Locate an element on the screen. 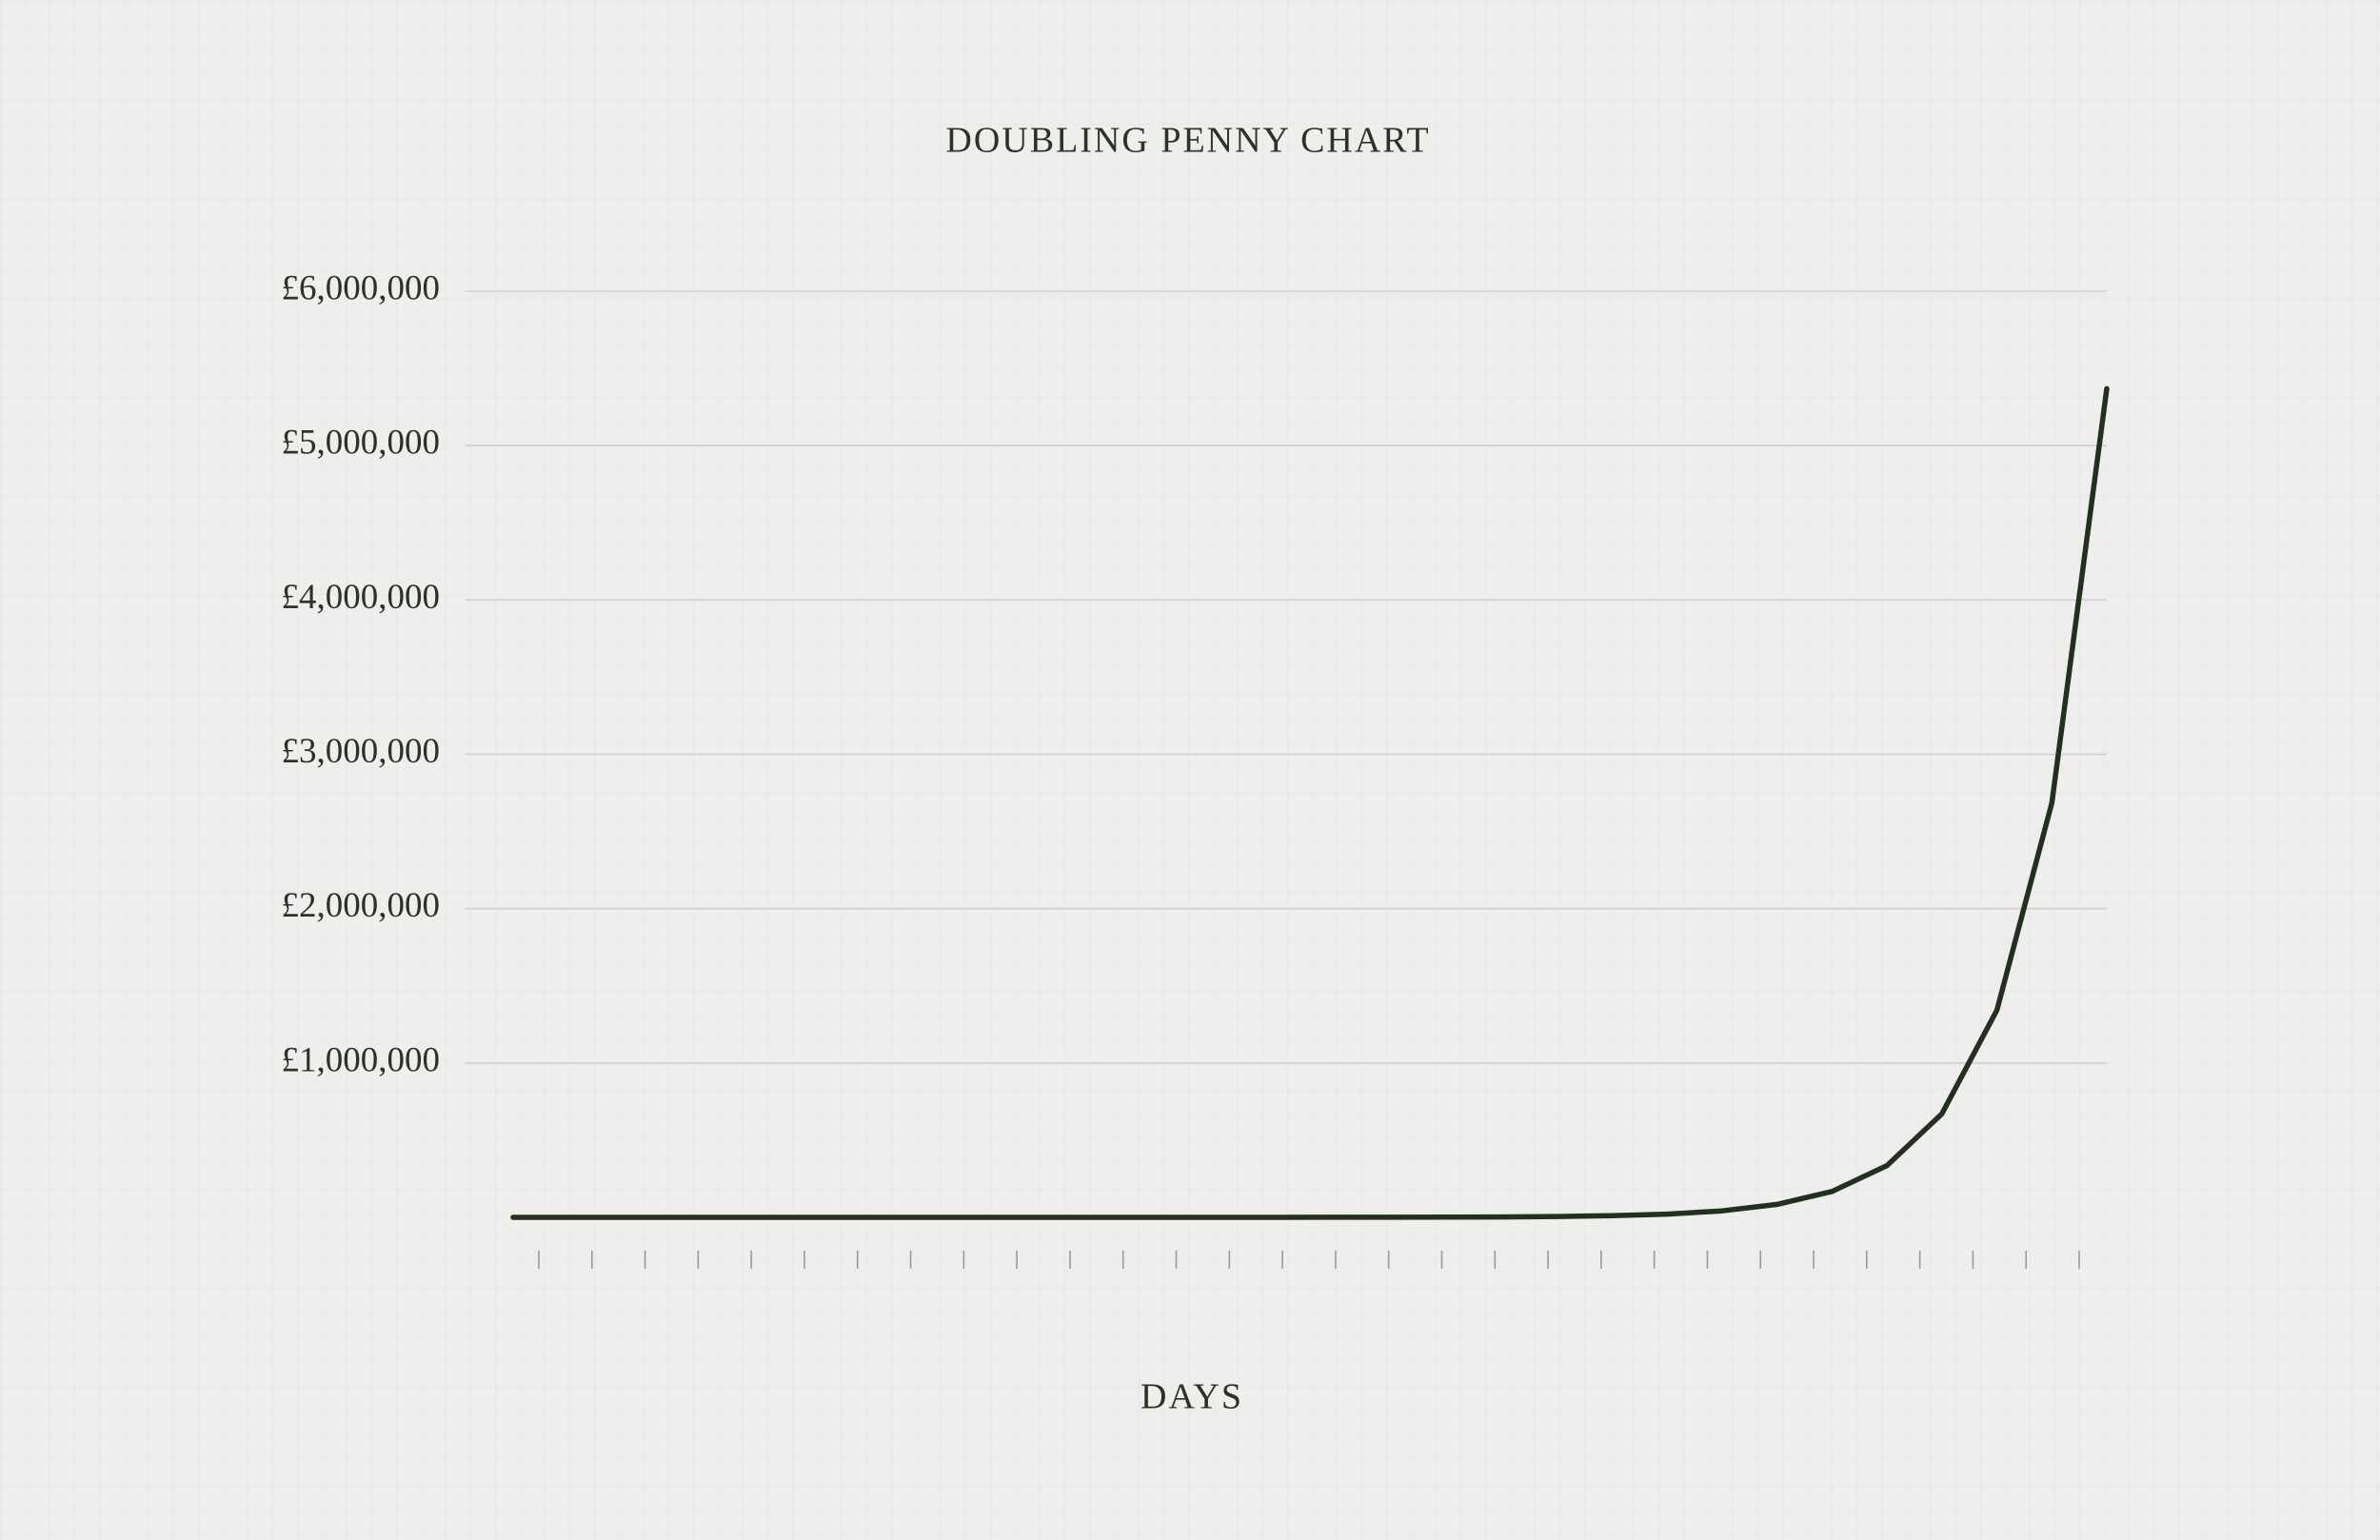 The height and width of the screenshot is (1540, 2380). y-tick-label: £6,000,000 is located at coordinates (361, 287).